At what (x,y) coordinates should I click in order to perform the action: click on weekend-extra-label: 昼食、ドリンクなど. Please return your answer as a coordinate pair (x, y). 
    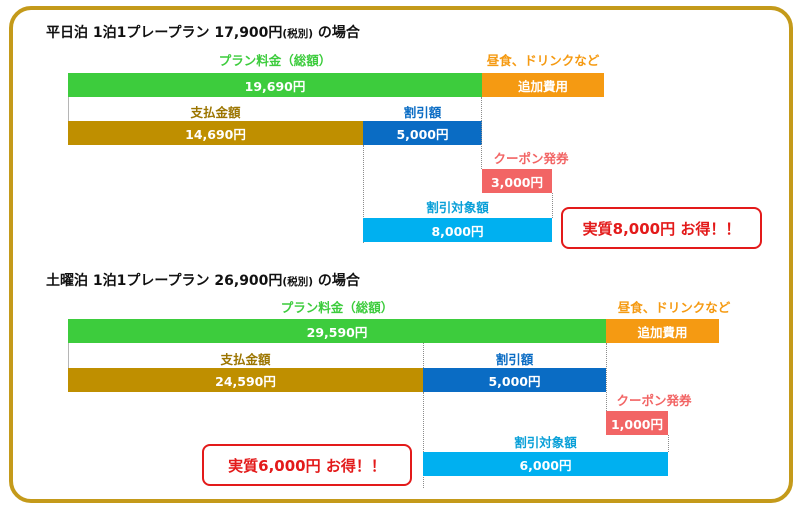
    Looking at the image, I should click on (674, 307).